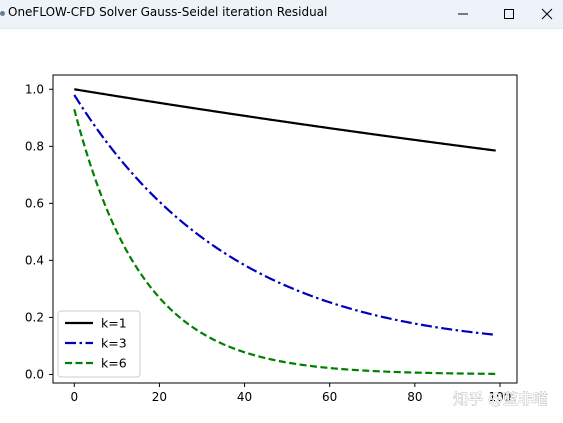 The width and height of the screenshot is (563, 423). I want to click on watermark-text: 知乎 @蓝非喵, so click(500, 399).